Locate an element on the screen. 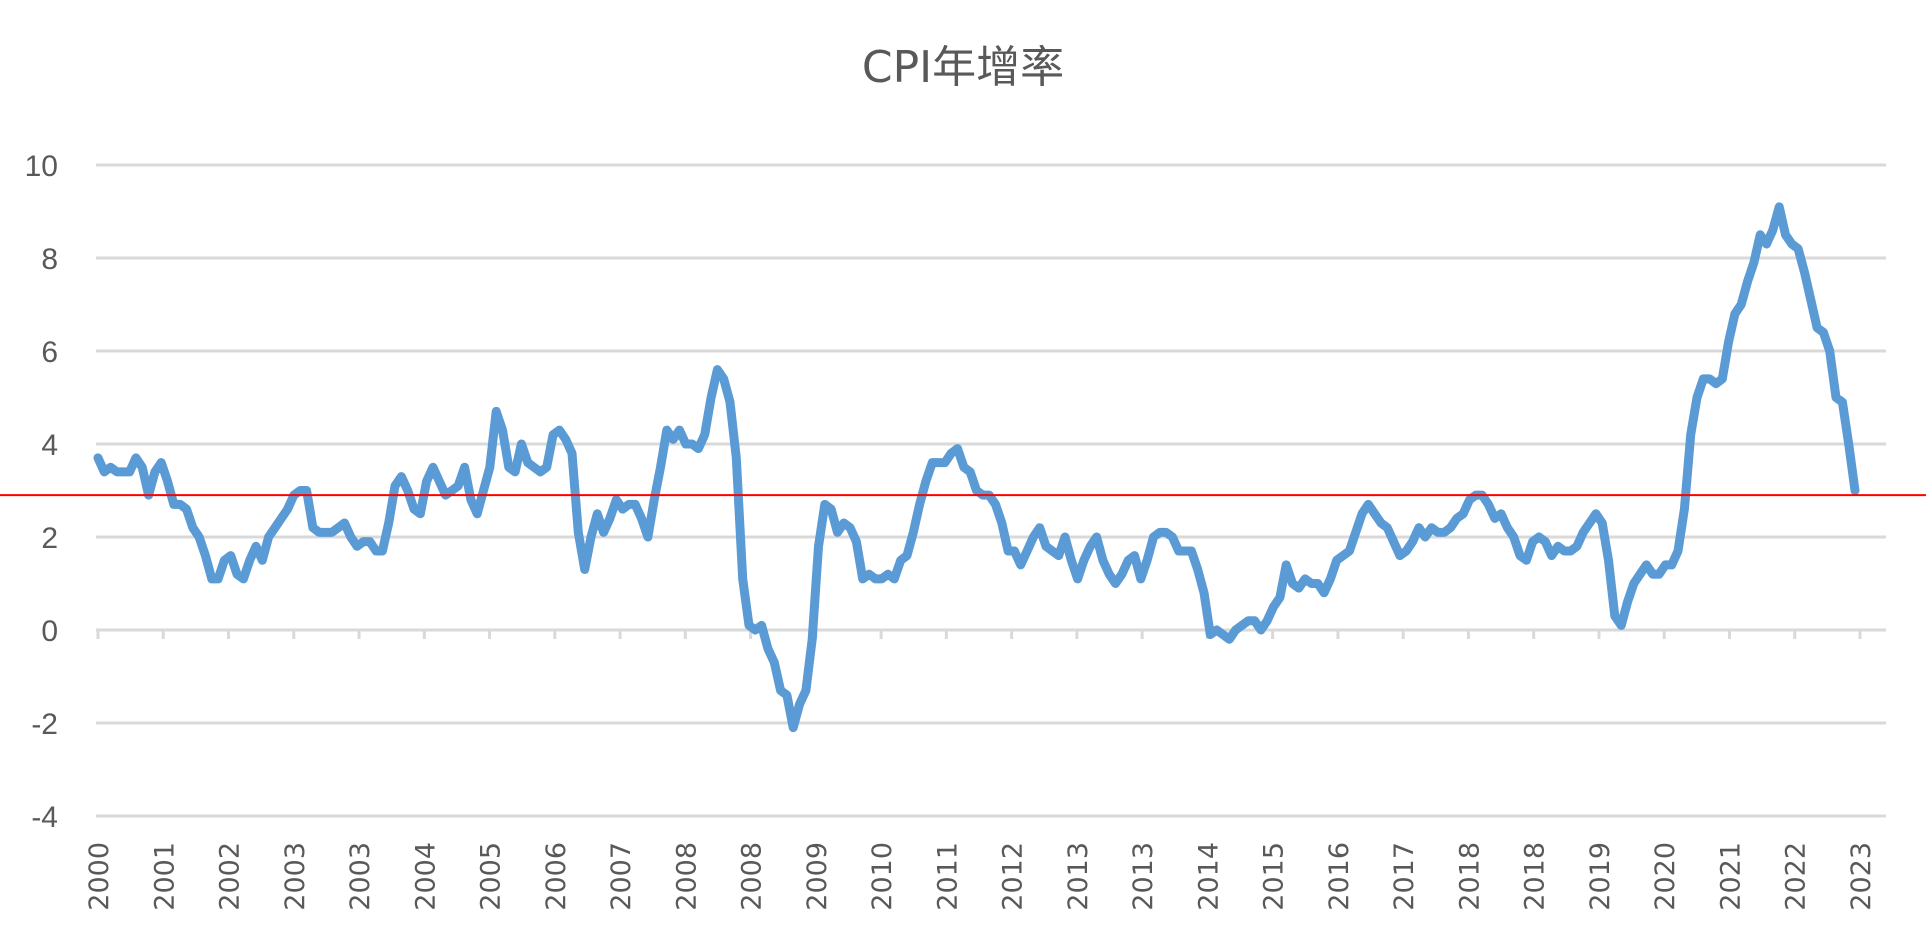 Image resolution: width=1926 pixels, height=946 pixels. x-tick-label: 2009 is located at coordinates (817, 876).